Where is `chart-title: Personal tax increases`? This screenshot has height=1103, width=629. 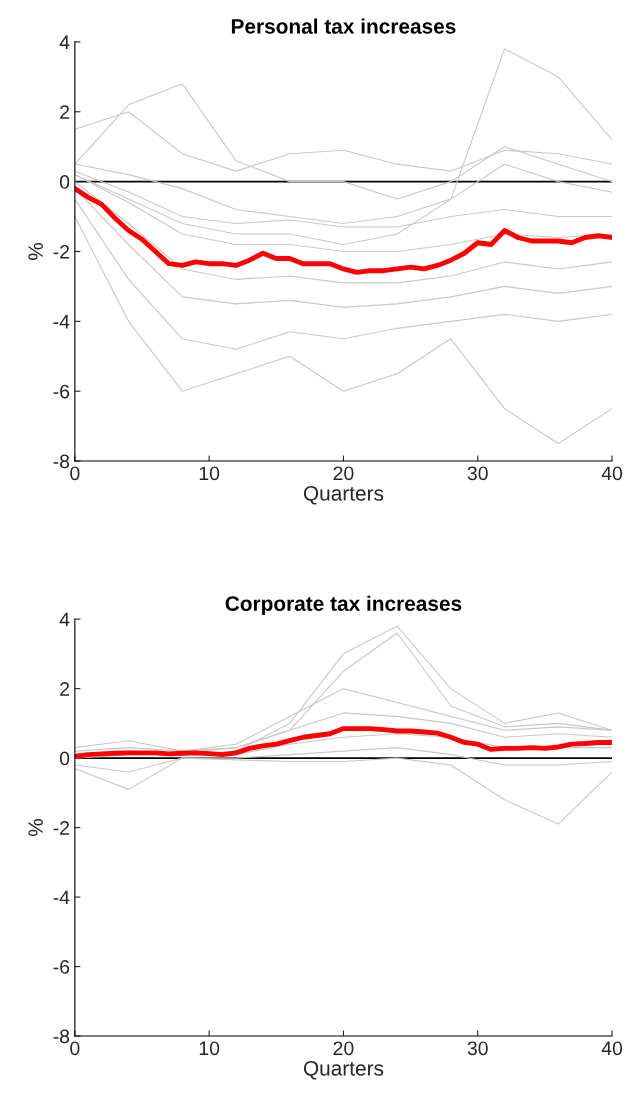
chart-title: Personal tax increases is located at coordinates (343, 26).